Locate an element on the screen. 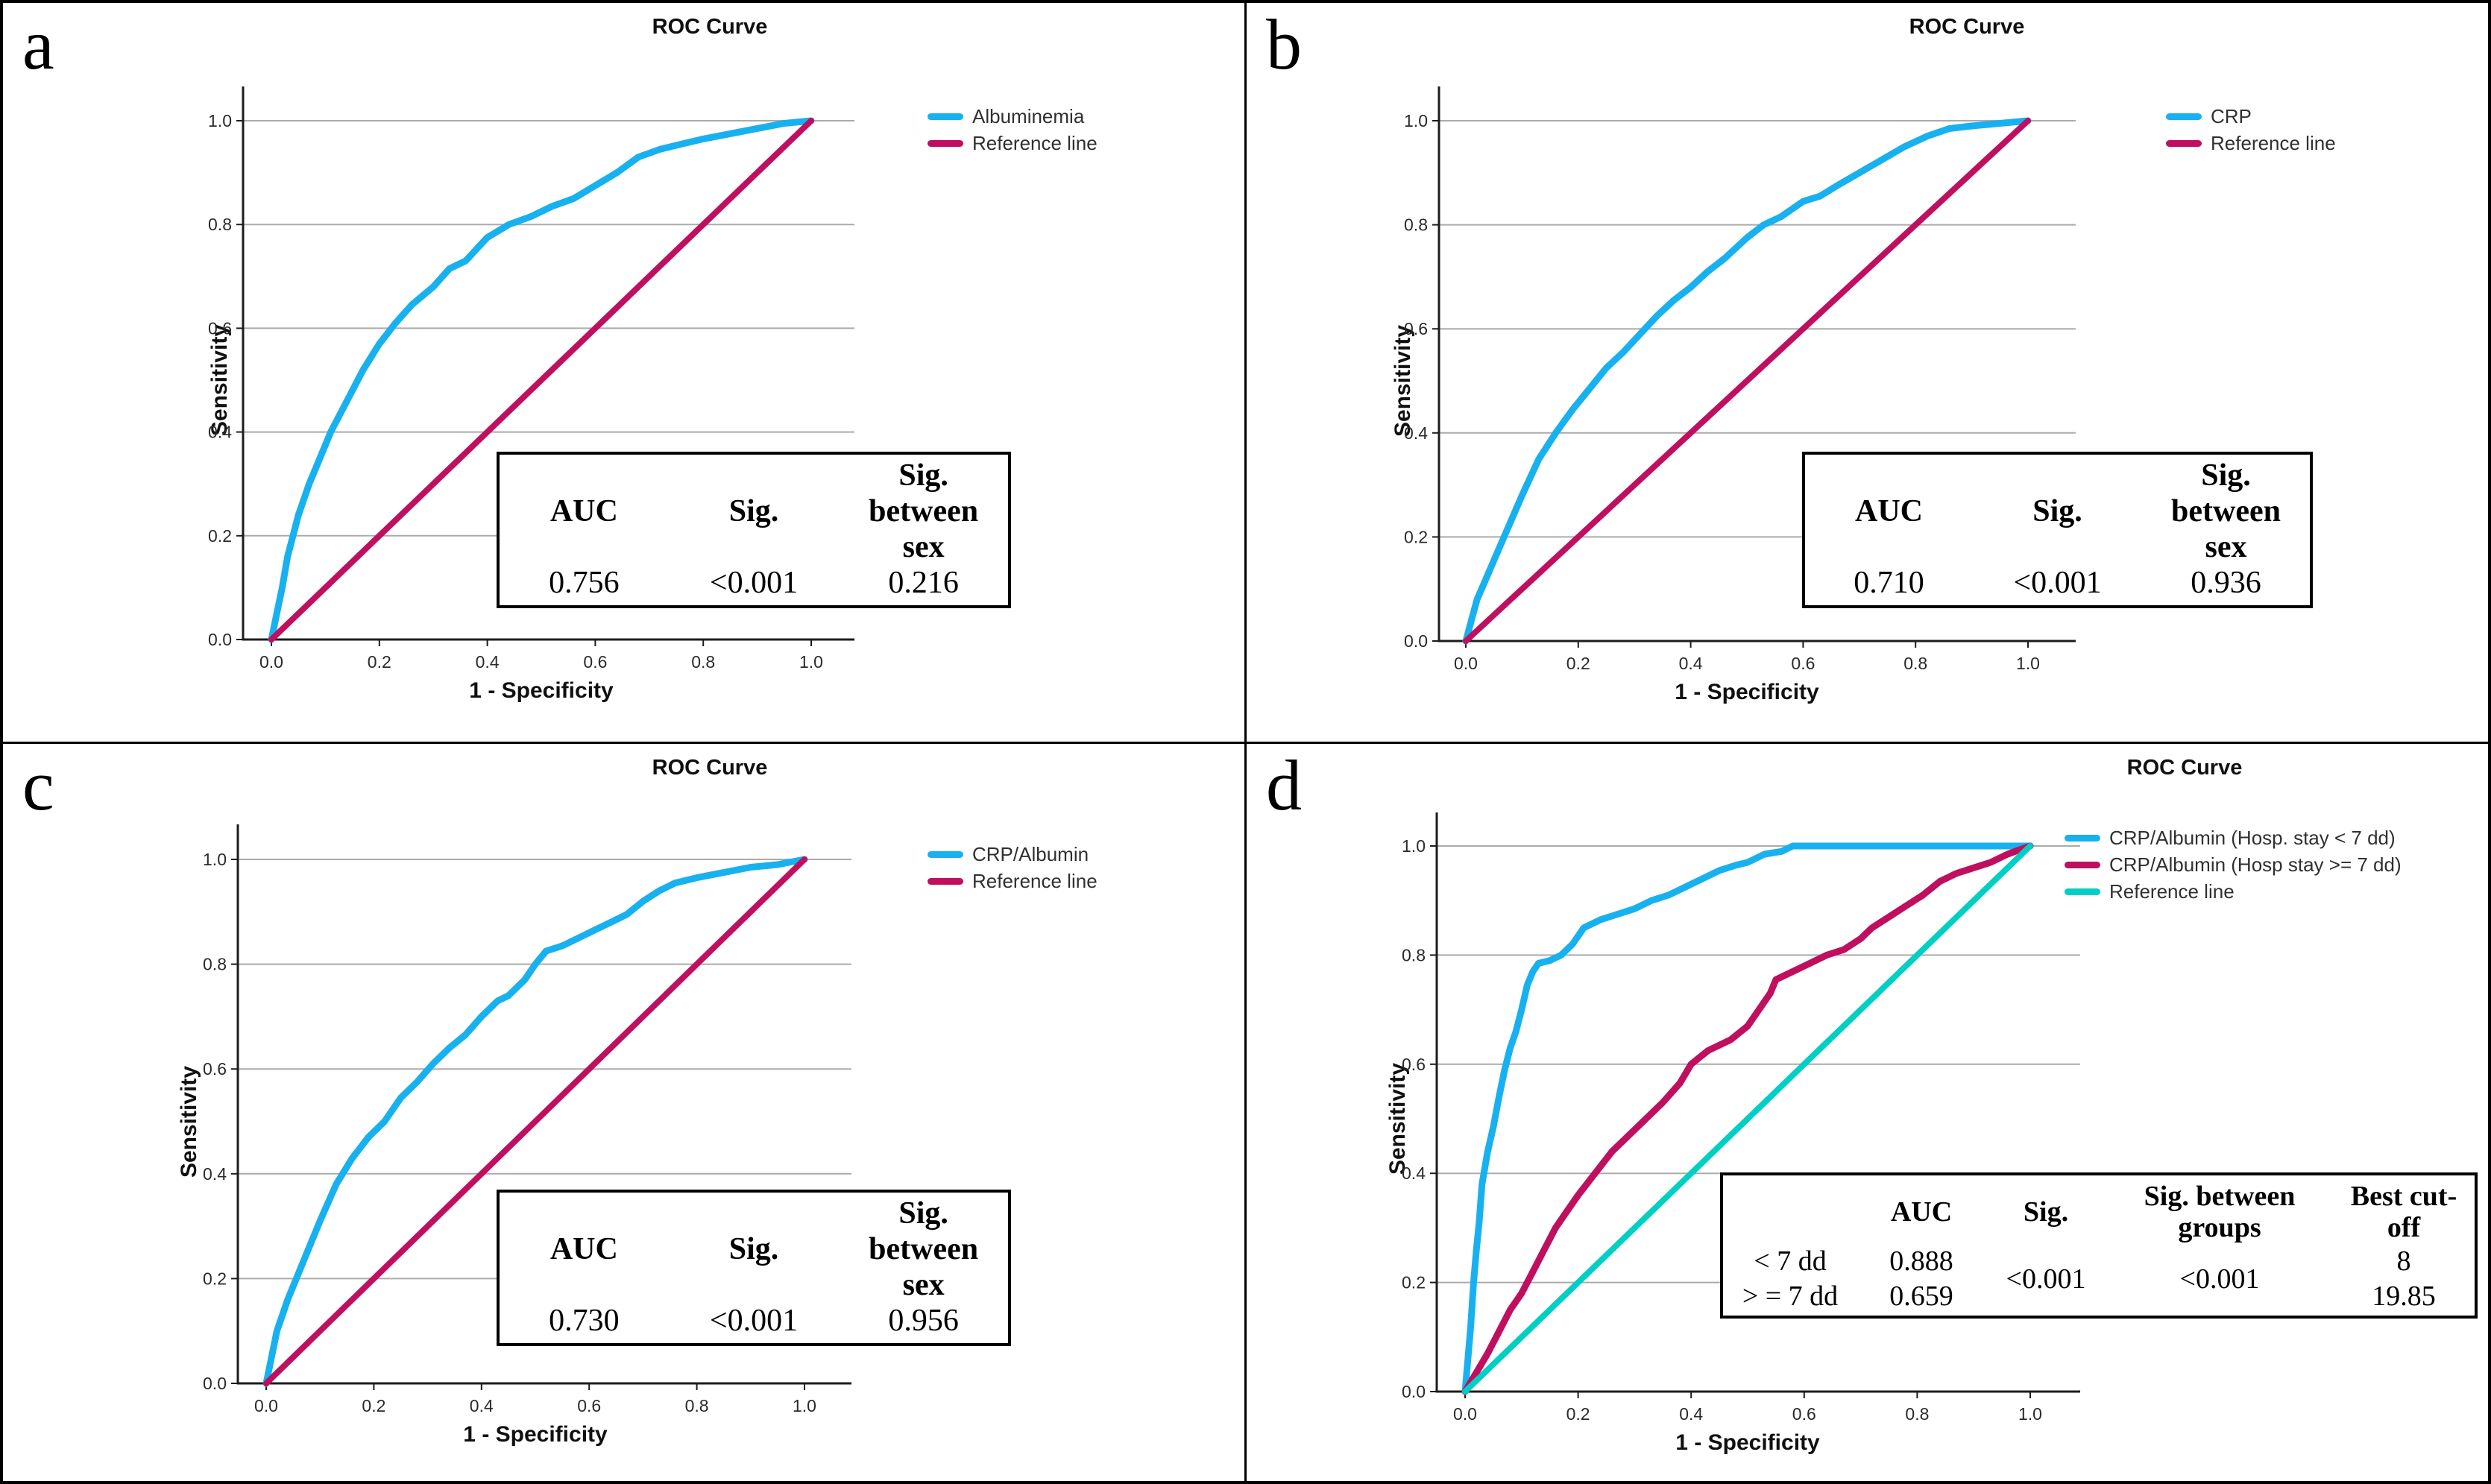 The width and height of the screenshot is (2491, 1484). stats-header: Best cut-off is located at coordinates (2403, 1211).